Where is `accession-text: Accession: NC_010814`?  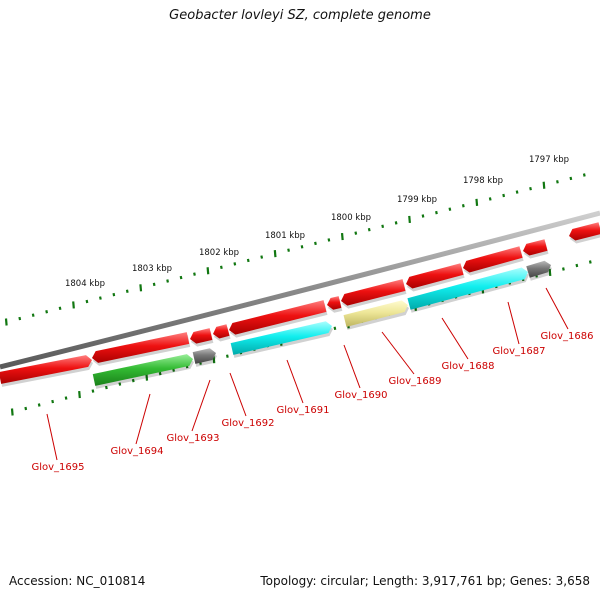
accession-text: Accession: NC_010814 is located at coordinates (77, 581).